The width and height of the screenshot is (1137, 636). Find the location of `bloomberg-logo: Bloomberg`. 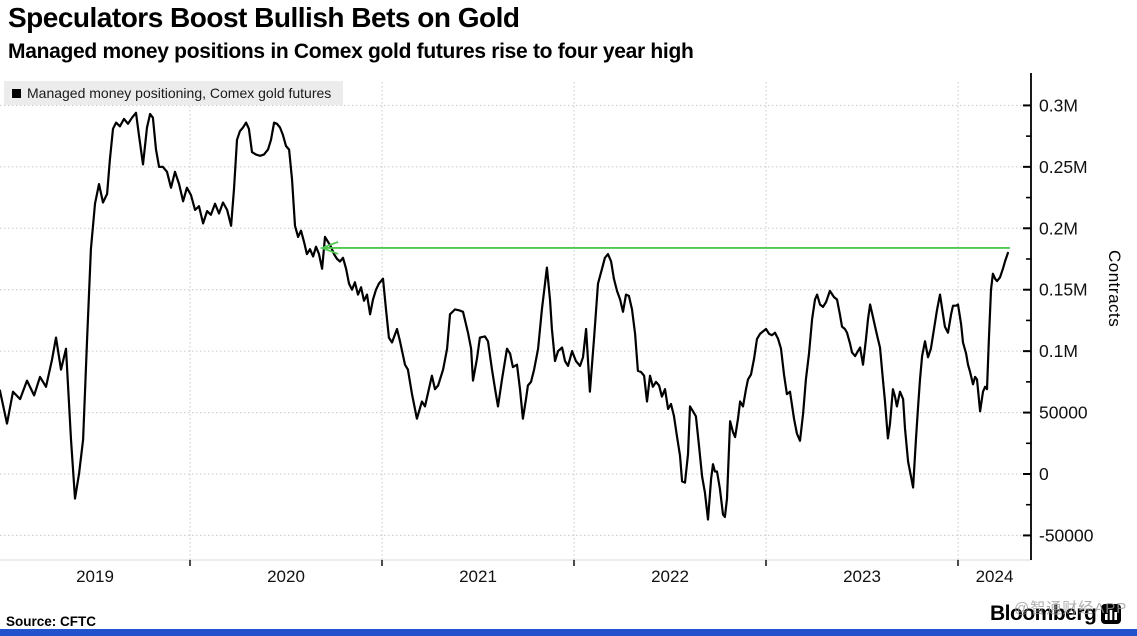

bloomberg-logo: Bloomberg is located at coordinates (1056, 614).